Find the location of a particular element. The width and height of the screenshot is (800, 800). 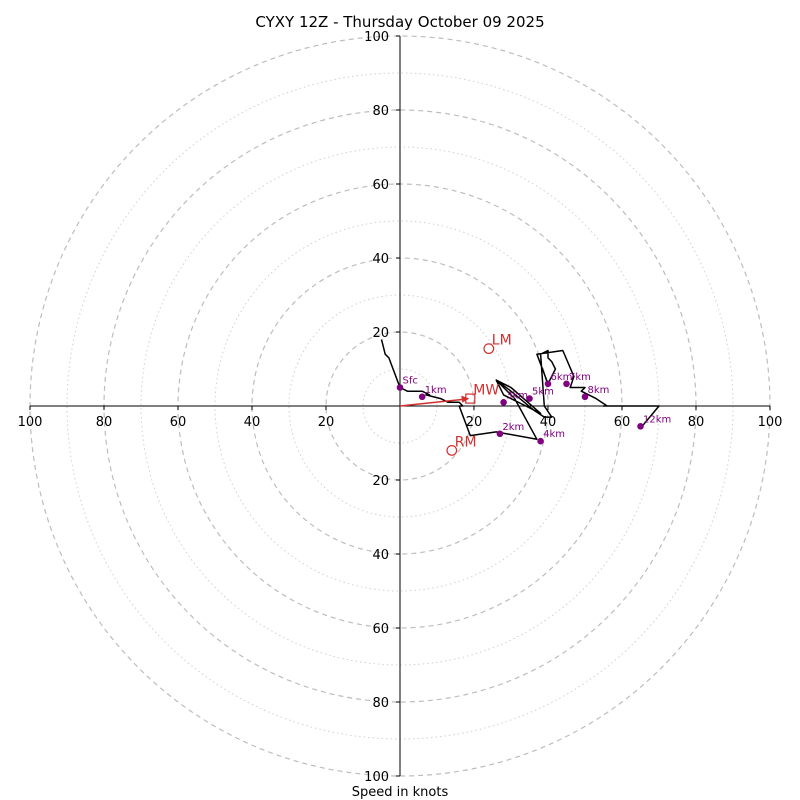

height-marker-6km: 6km is located at coordinates (558, 380).